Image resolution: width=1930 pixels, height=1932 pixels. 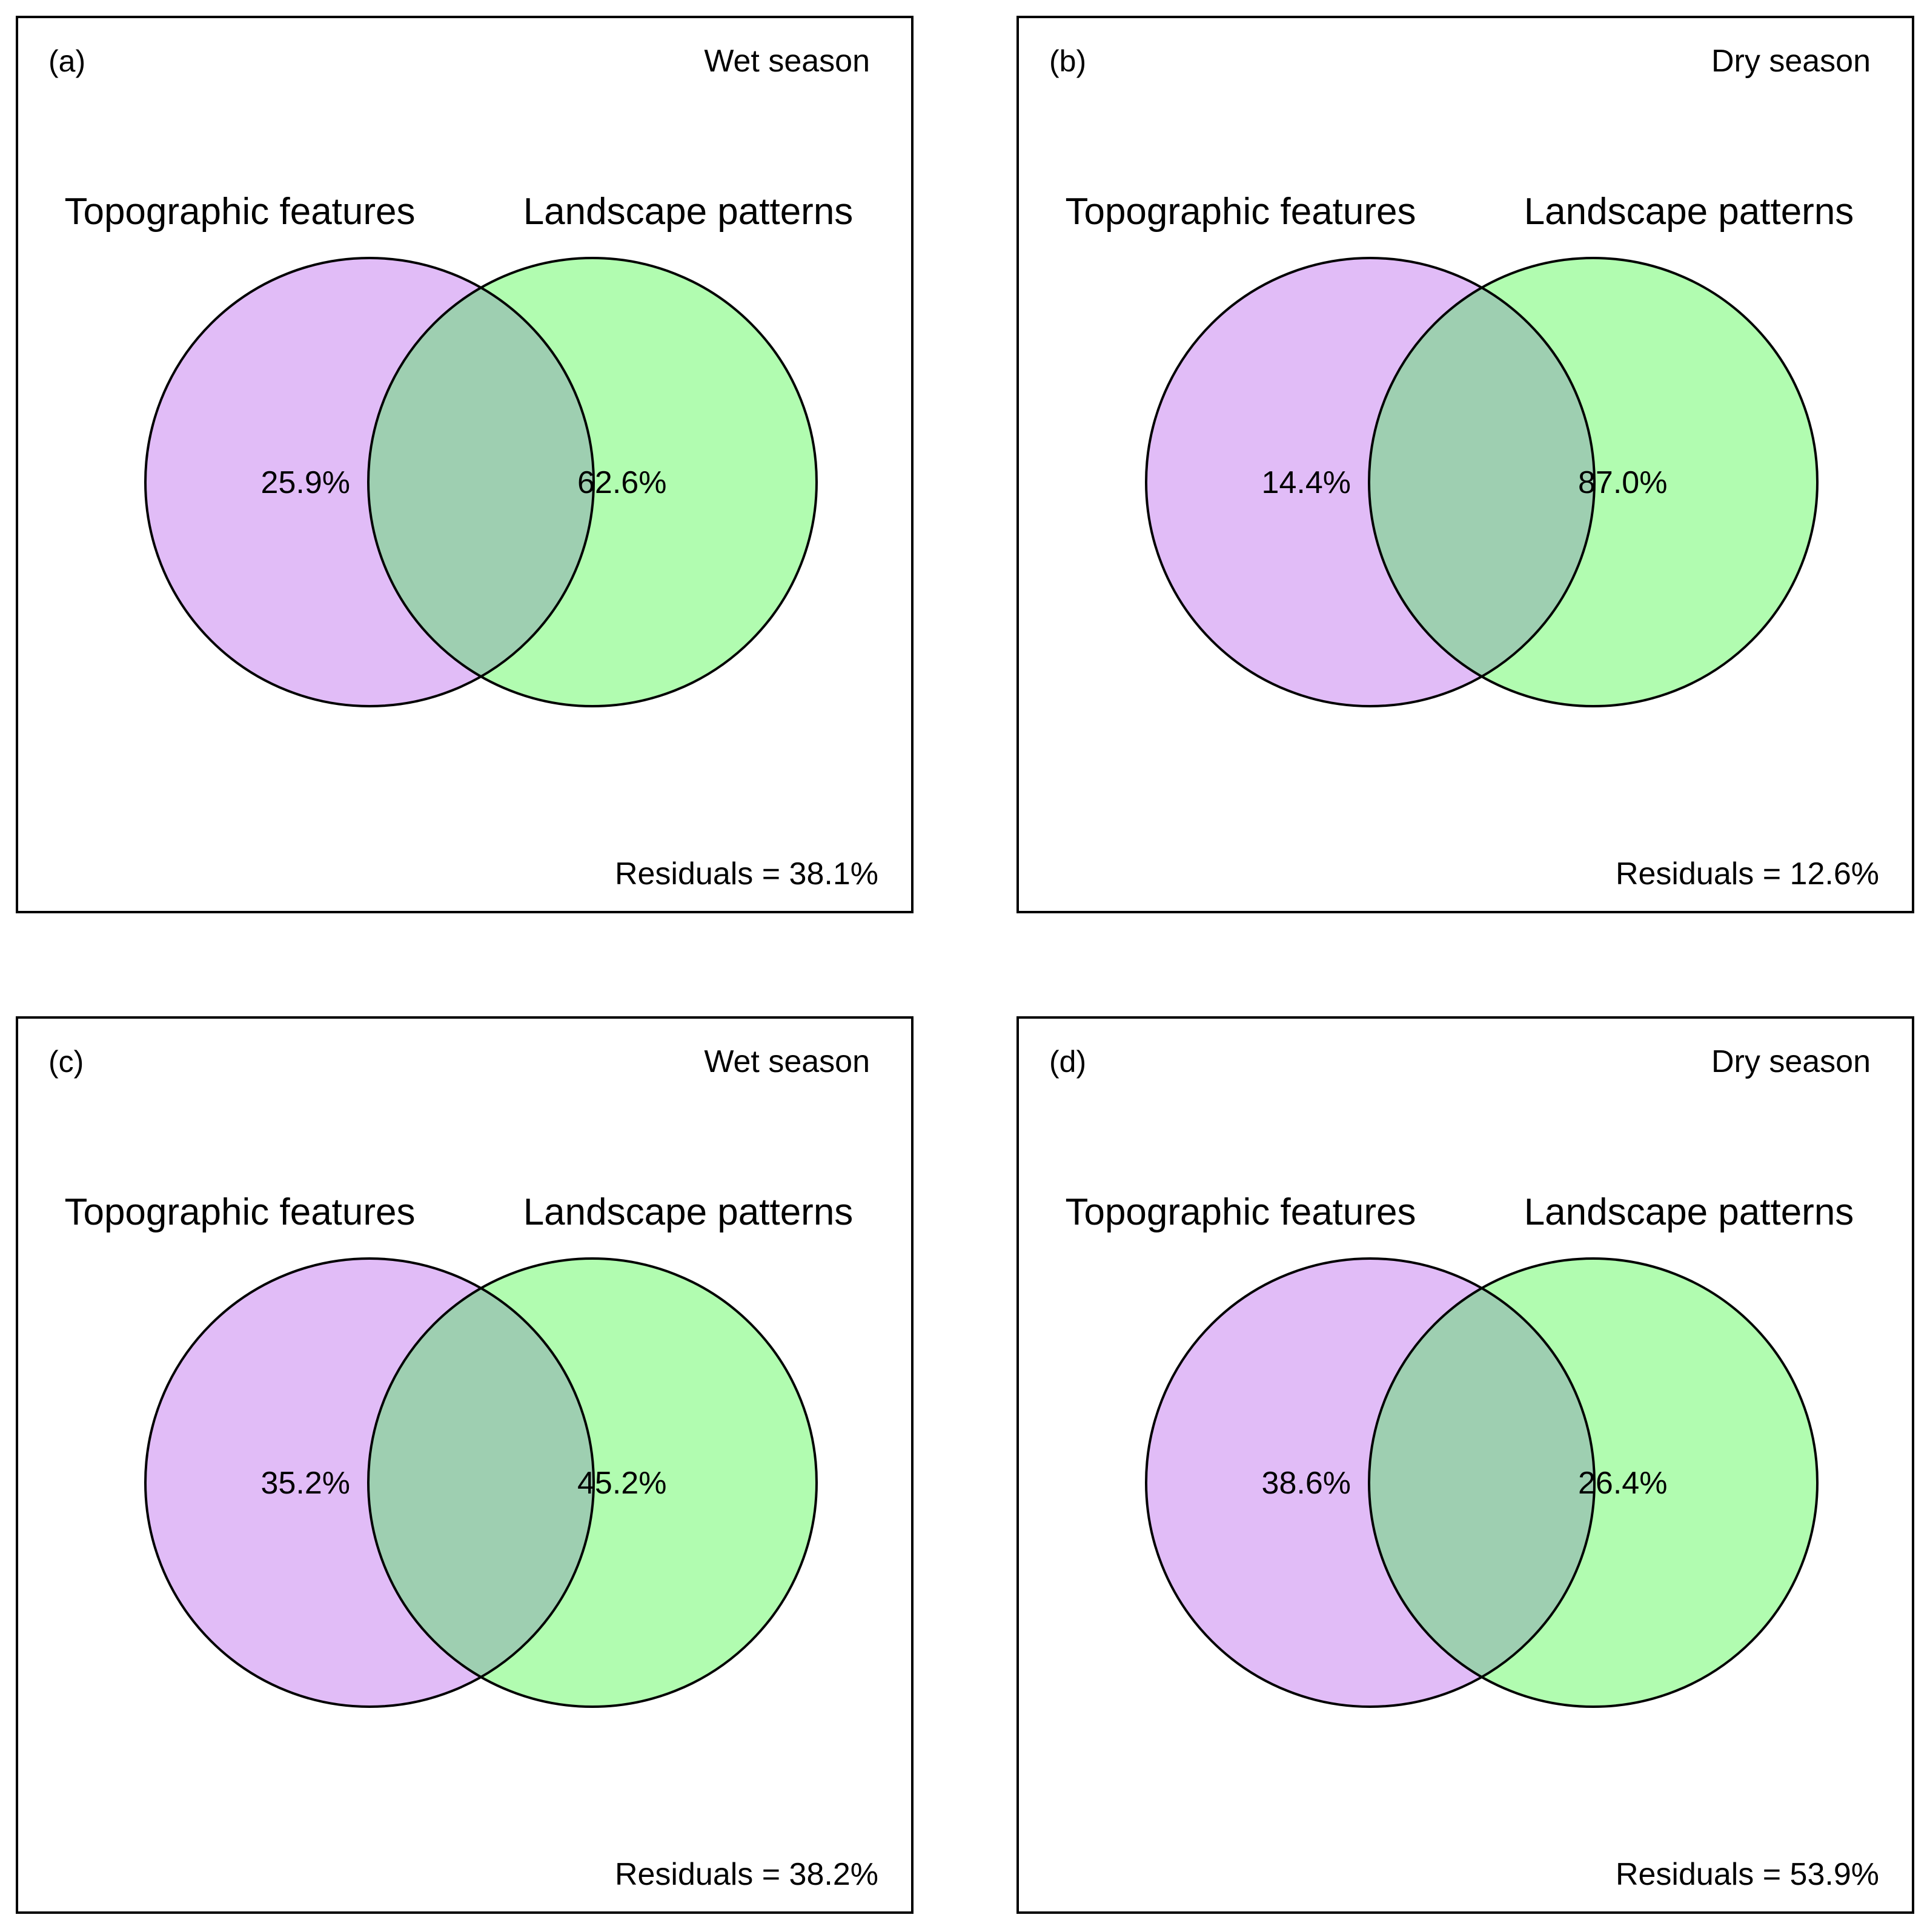 What do you see at coordinates (746, 874) in the screenshot?
I see `residuals-label: Residuals = 38.1%` at bounding box center [746, 874].